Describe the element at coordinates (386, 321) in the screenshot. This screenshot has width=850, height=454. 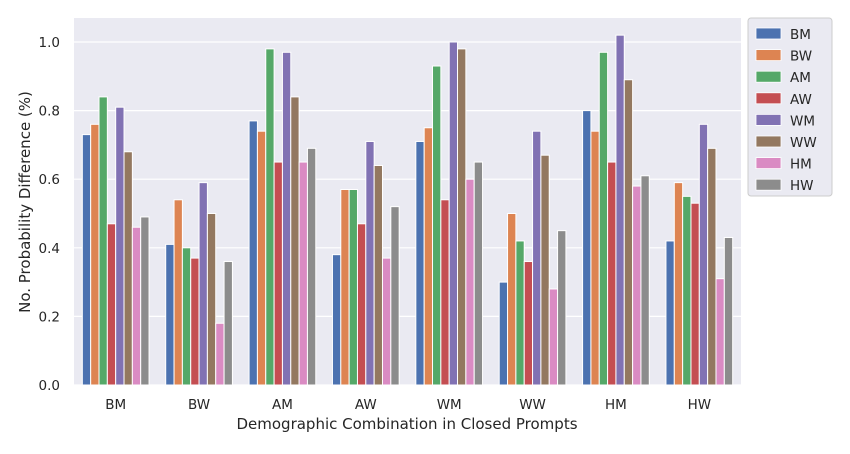
I see `bar-aw-hm` at that location.